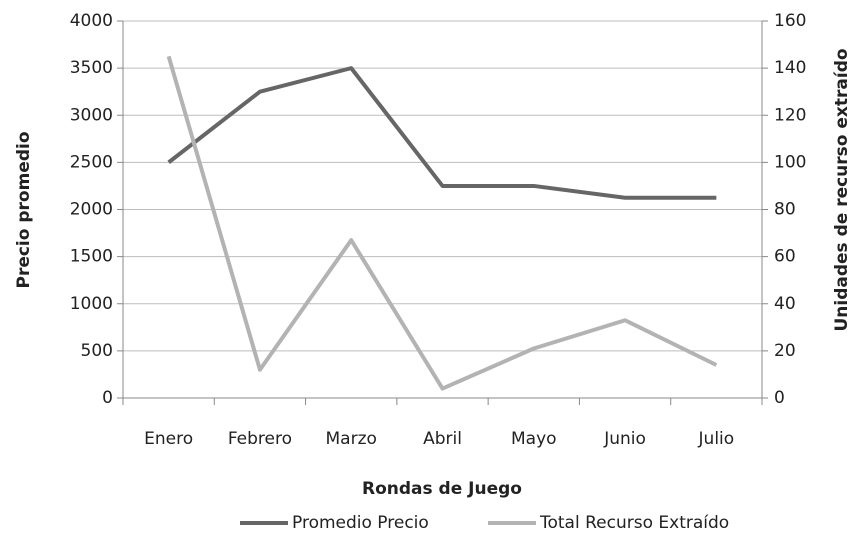 The width and height of the screenshot is (863, 534). What do you see at coordinates (634, 523) in the screenshot?
I see `legend-label: Total Recurso Extraído` at bounding box center [634, 523].